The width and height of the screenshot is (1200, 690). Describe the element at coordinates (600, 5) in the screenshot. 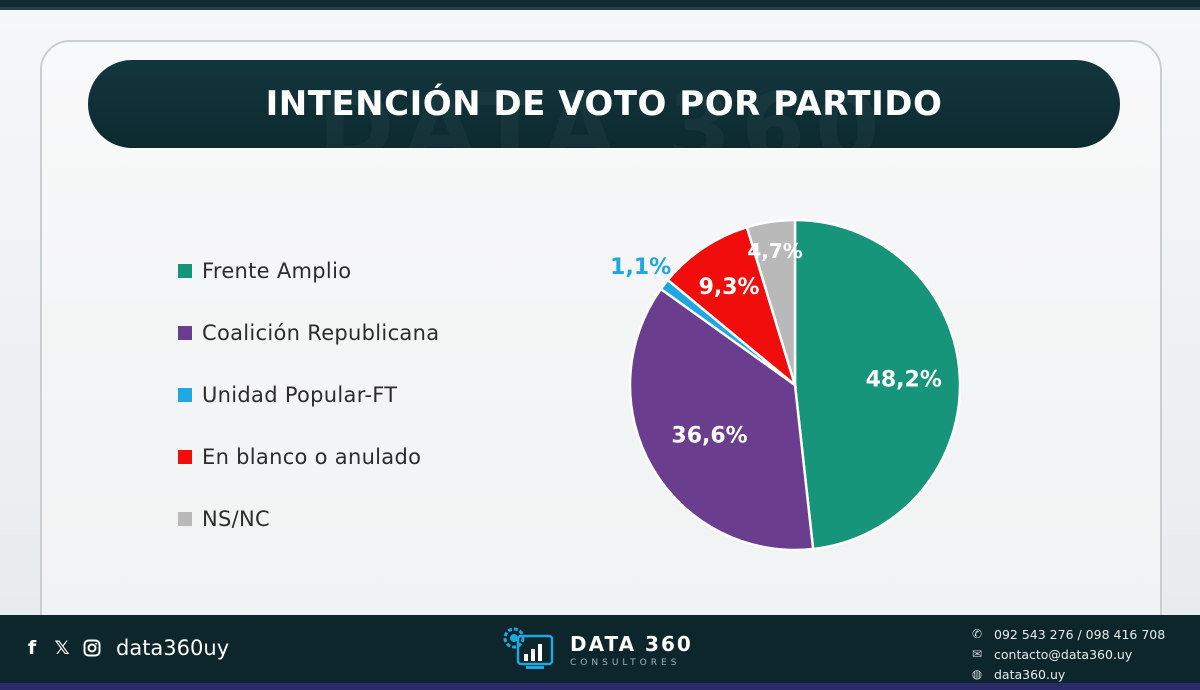

I see `top-bar` at that location.